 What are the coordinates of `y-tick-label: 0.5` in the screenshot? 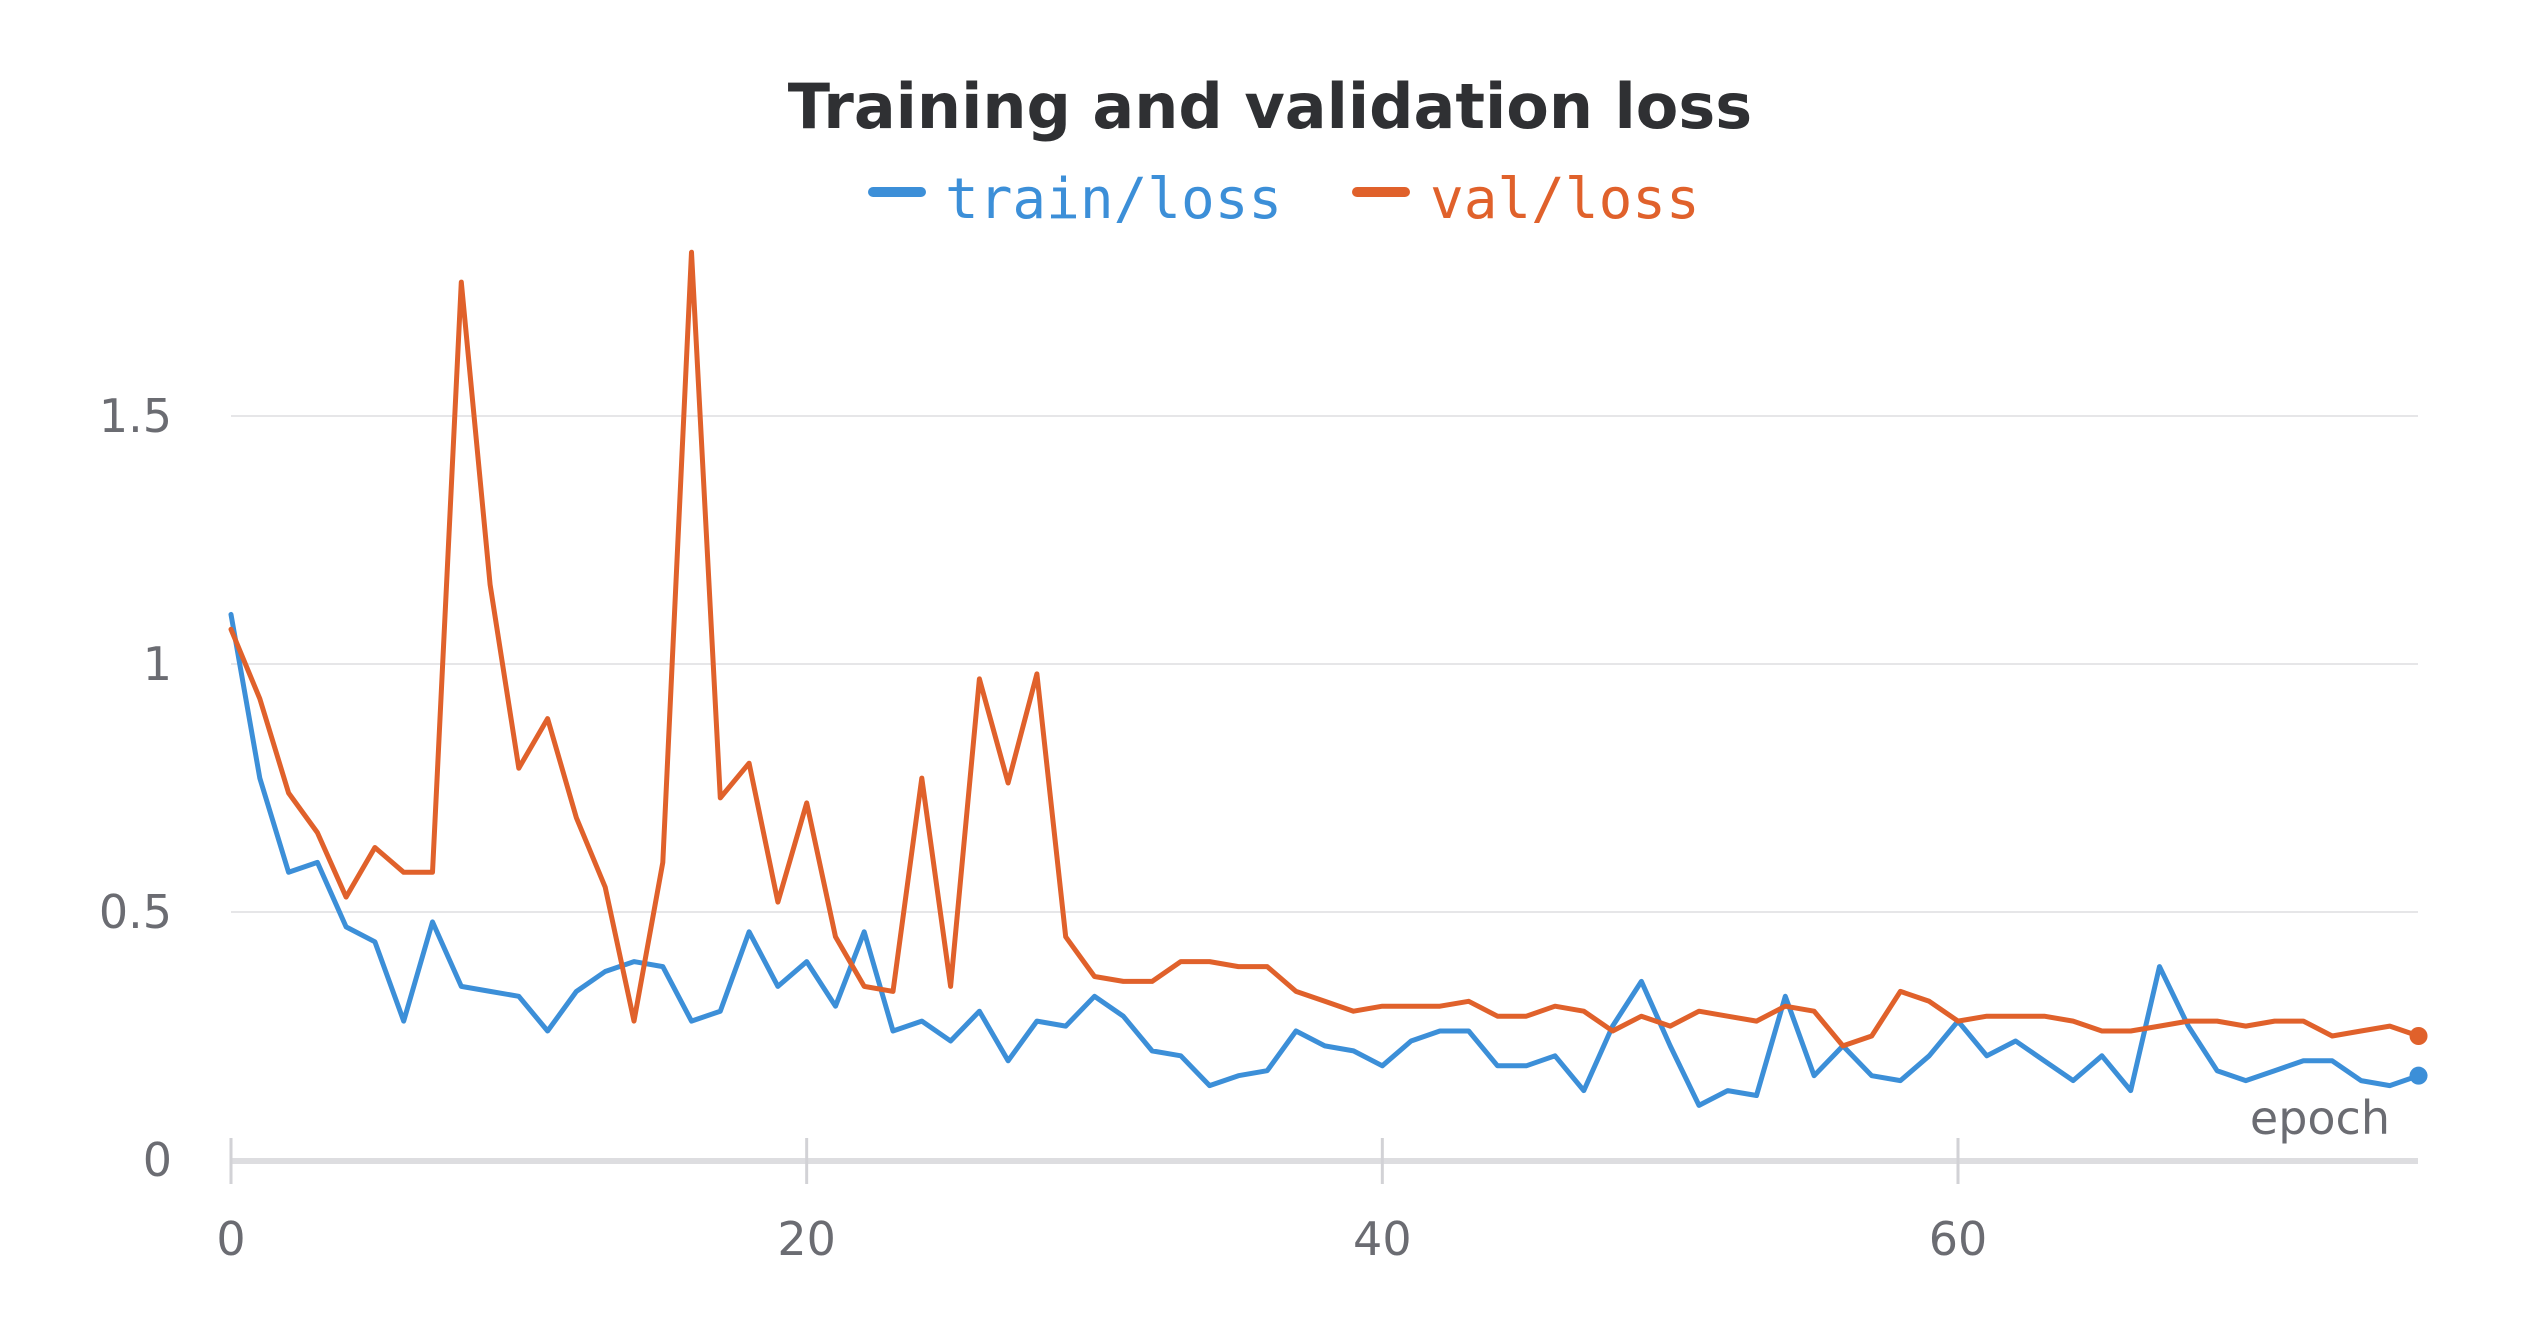 It's located at (135, 912).